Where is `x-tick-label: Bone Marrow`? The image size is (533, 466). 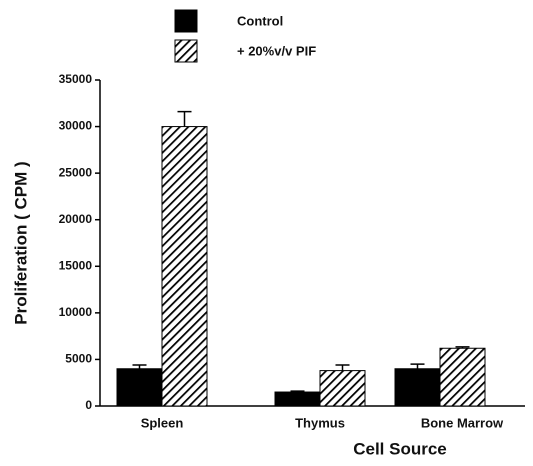 x-tick-label: Bone Marrow is located at coordinates (462, 422).